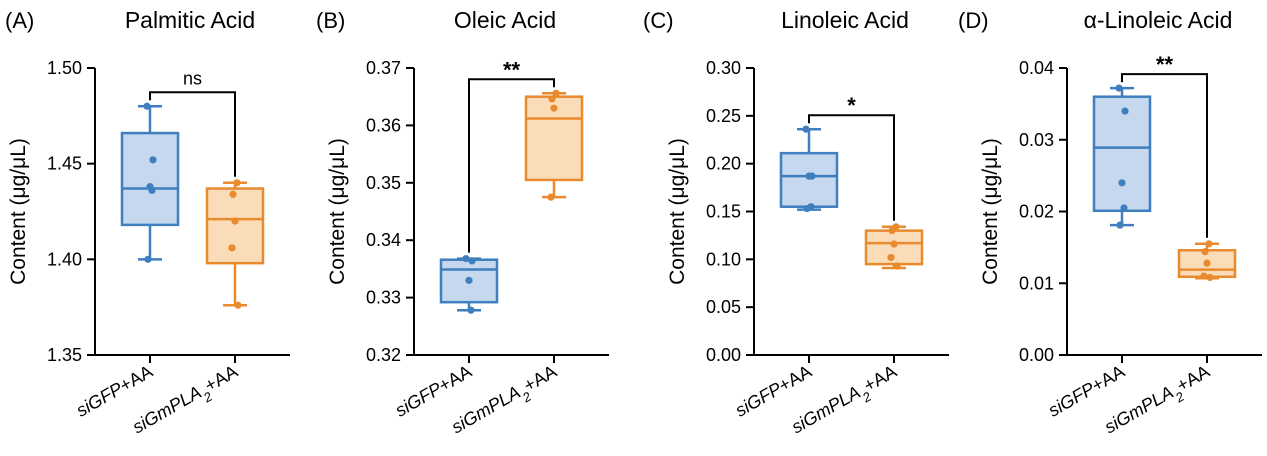 This screenshot has width=1267, height=456. Describe the element at coordinates (1036, 140) in the screenshot. I see `y-tick-label: 0.03` at that location.